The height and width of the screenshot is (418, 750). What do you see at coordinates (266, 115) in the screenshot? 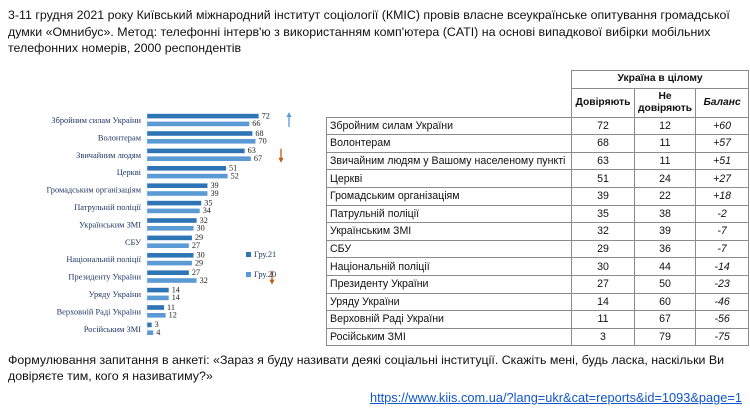
I see `bar-value-label: 72` at bounding box center [266, 115].